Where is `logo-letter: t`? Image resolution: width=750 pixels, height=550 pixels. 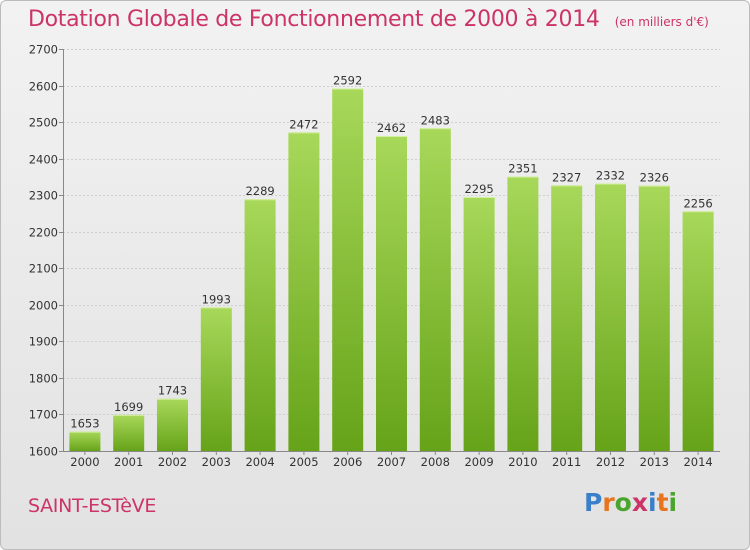 logo-letter: t is located at coordinates (662, 502).